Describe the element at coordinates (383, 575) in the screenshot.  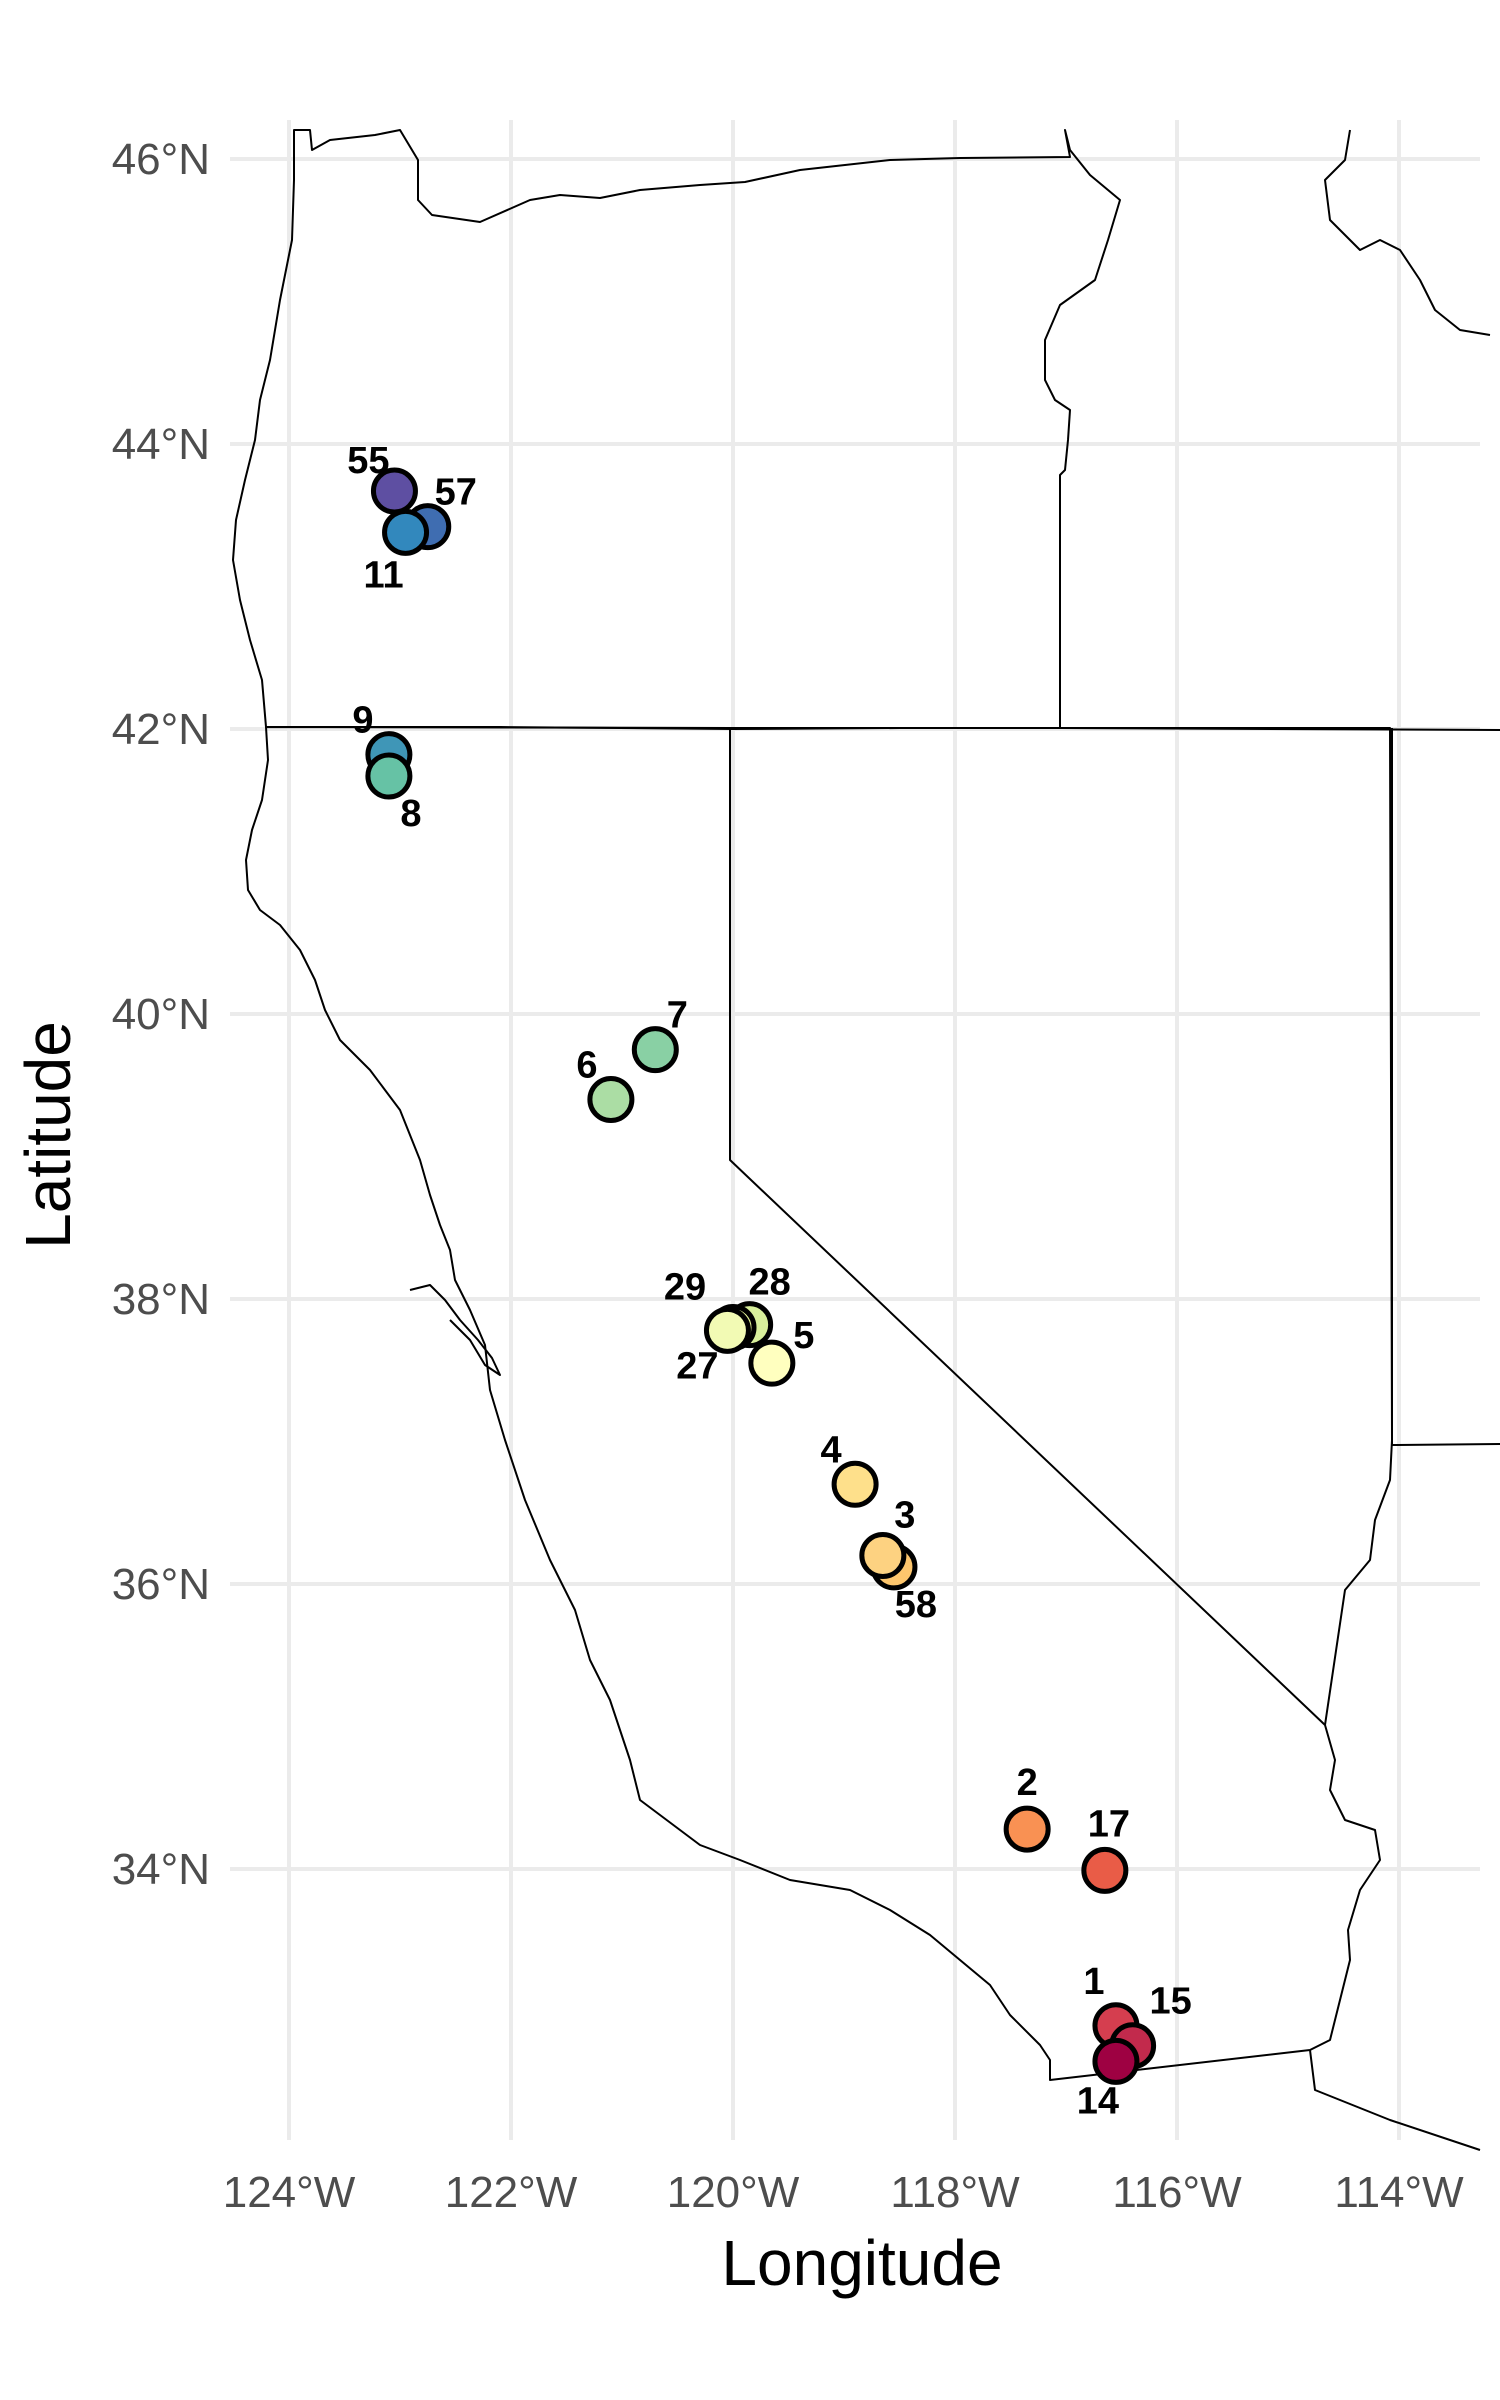
I see `site-label-11: 11` at that location.